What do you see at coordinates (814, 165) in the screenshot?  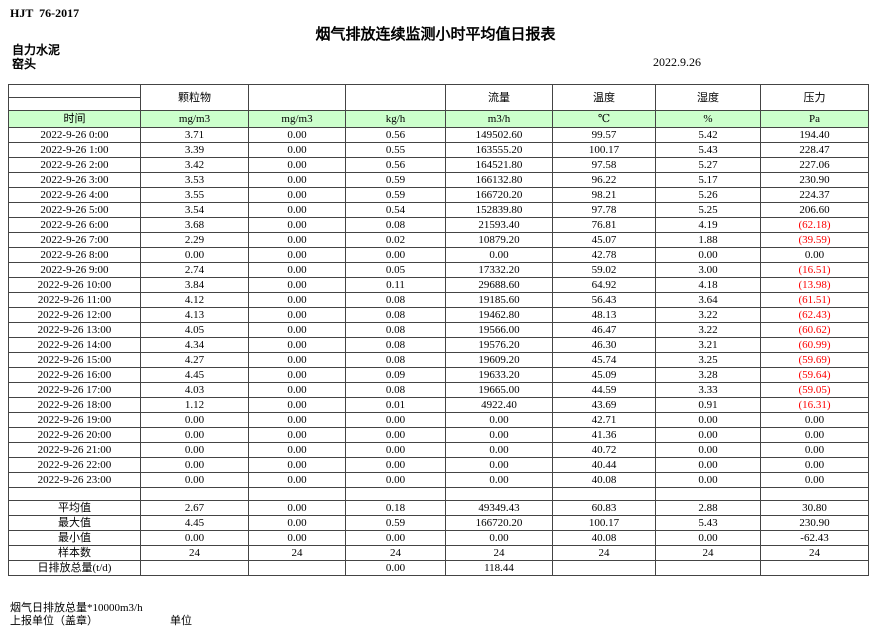 I see `value-cell: 227.06` at bounding box center [814, 165].